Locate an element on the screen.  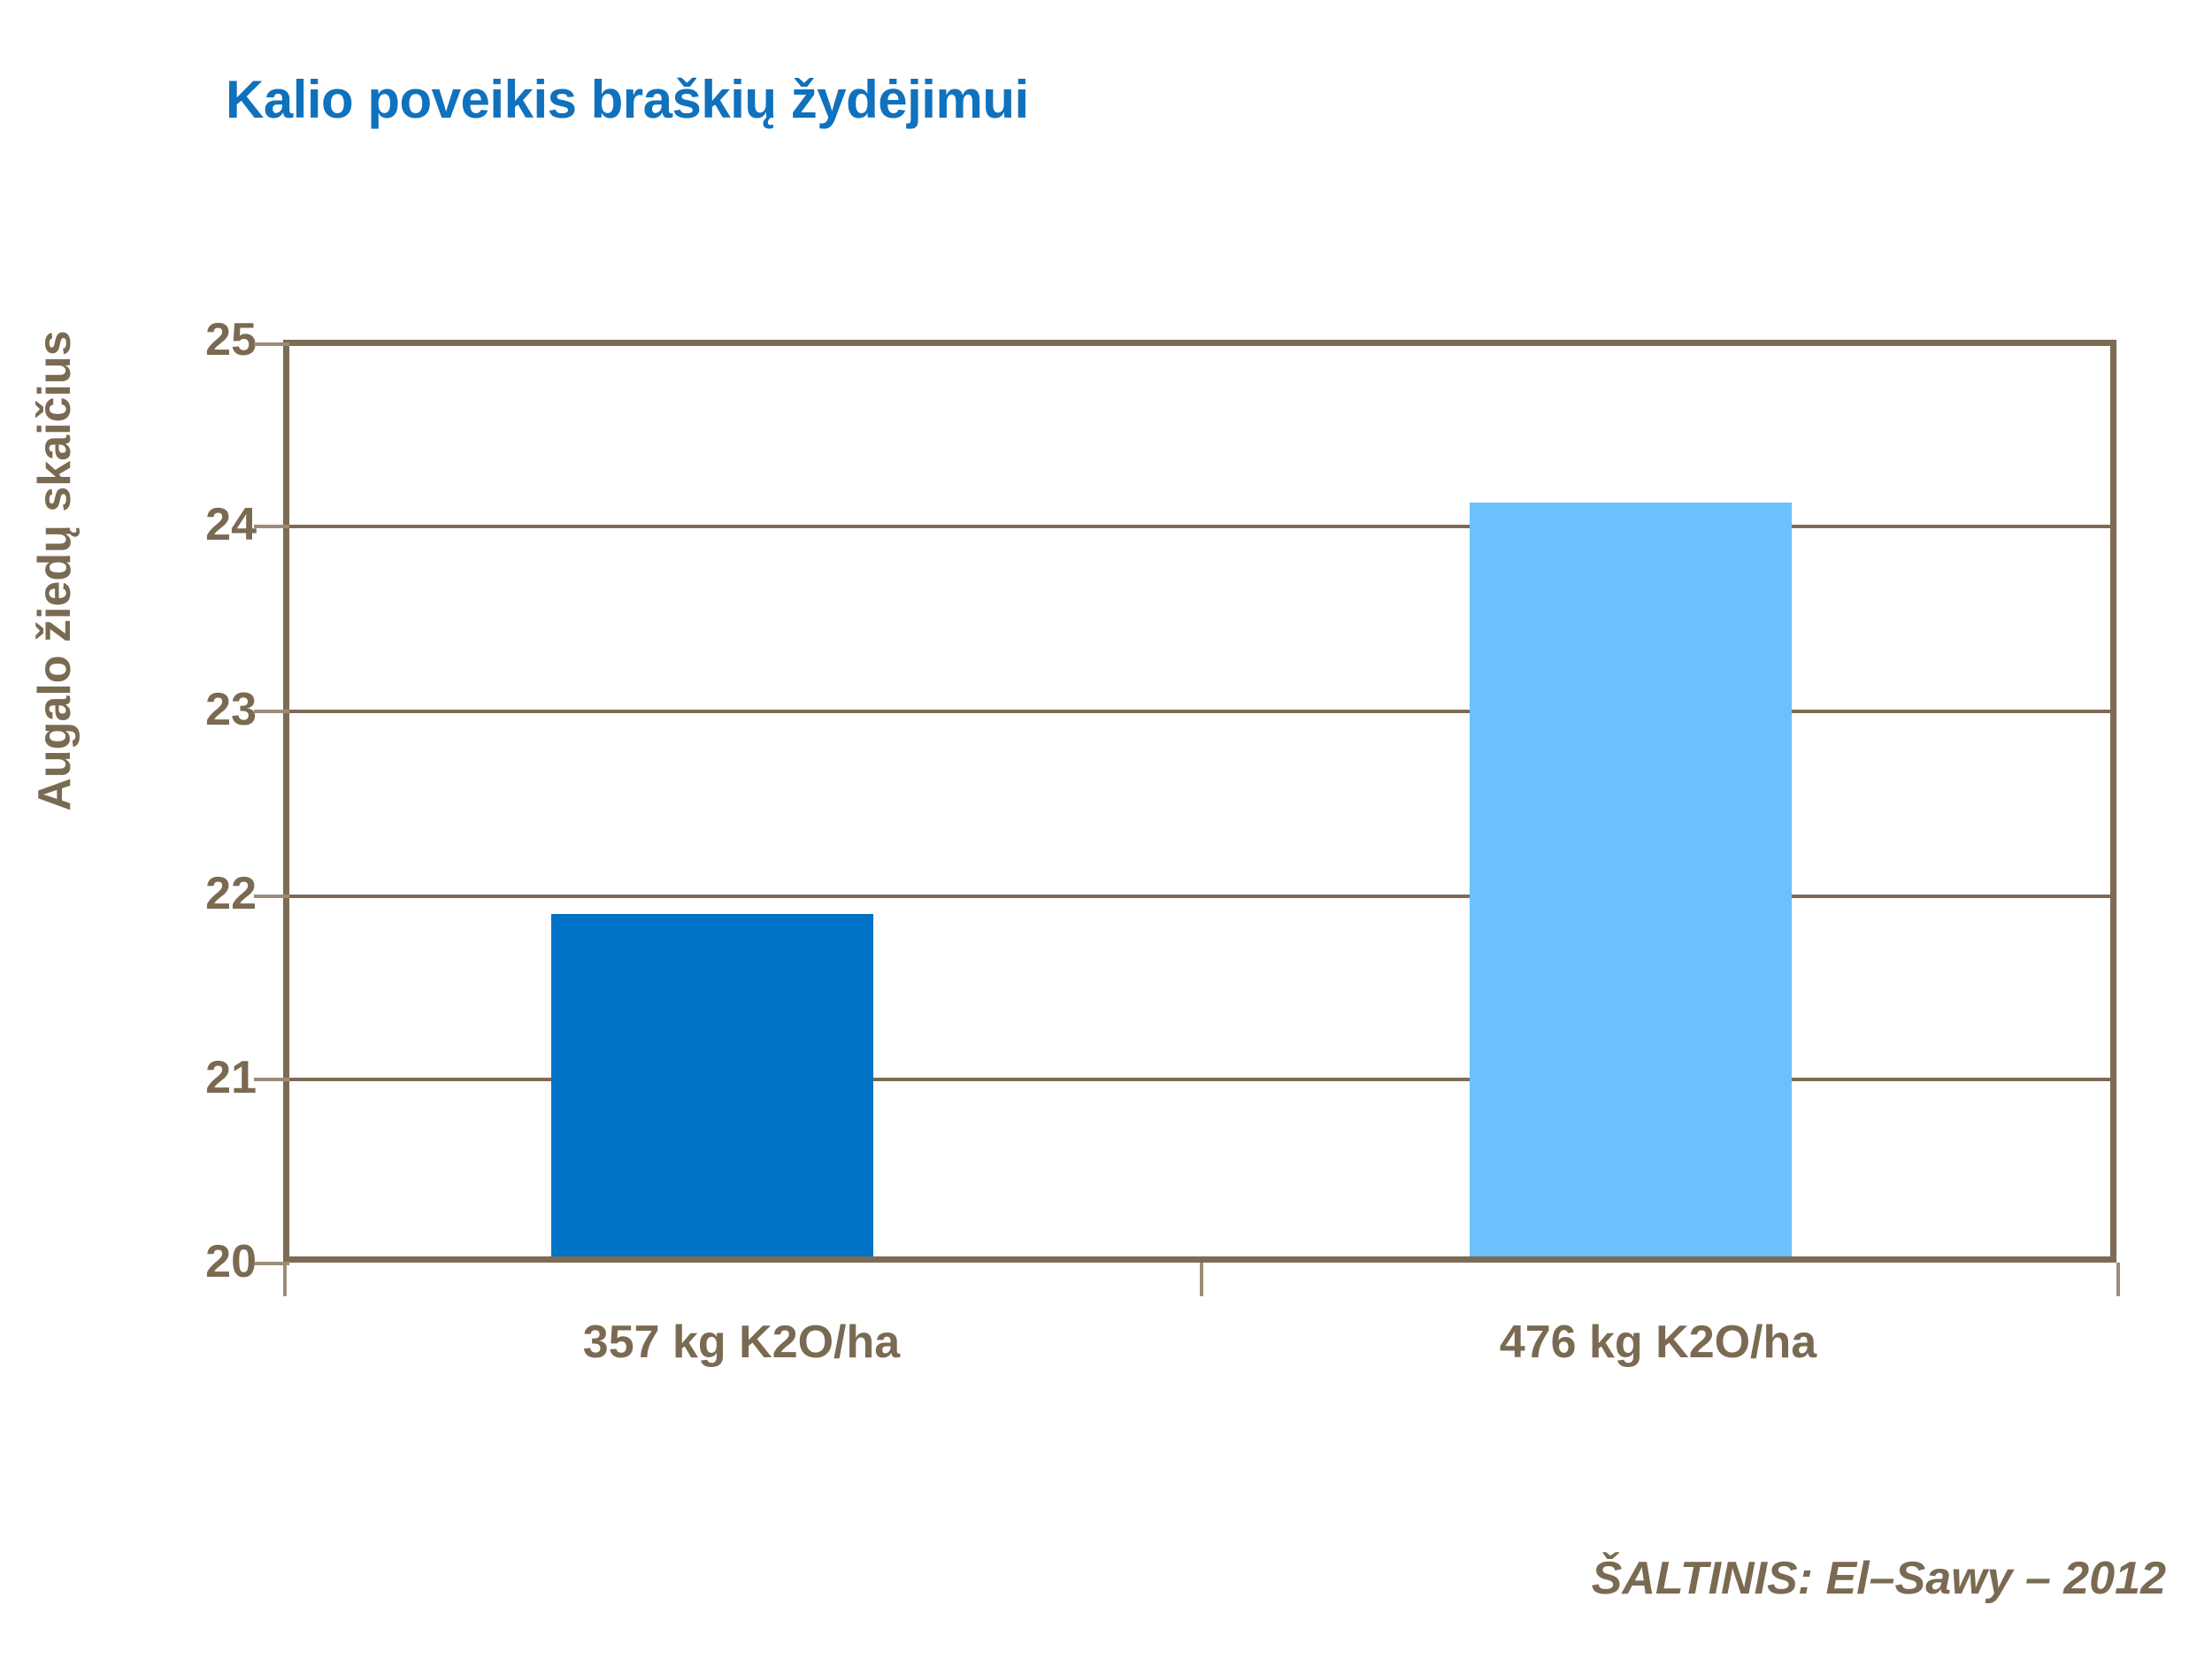
y-tick-label-22: 22 is located at coordinates (231, 894).